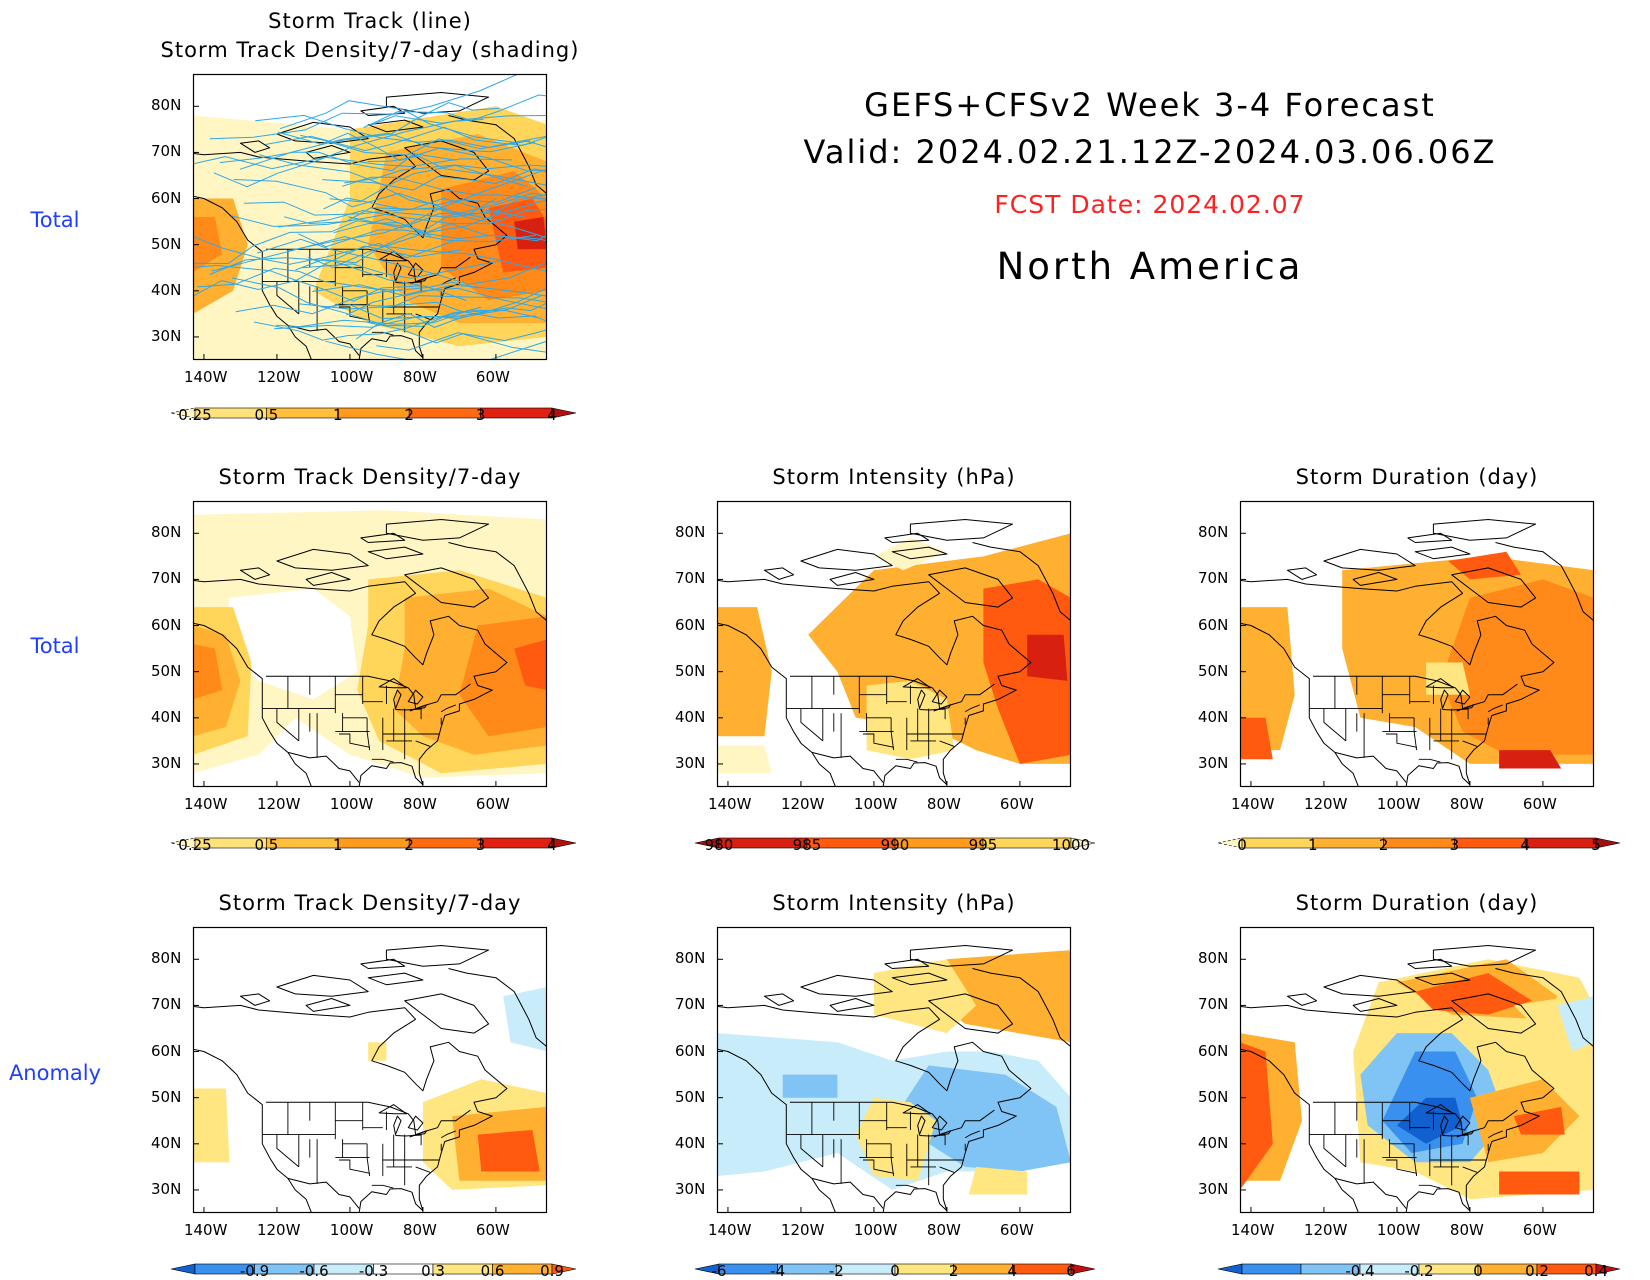  What do you see at coordinates (1417, 477) in the screenshot?
I see `panel-title: Storm Duration (day)` at bounding box center [1417, 477].